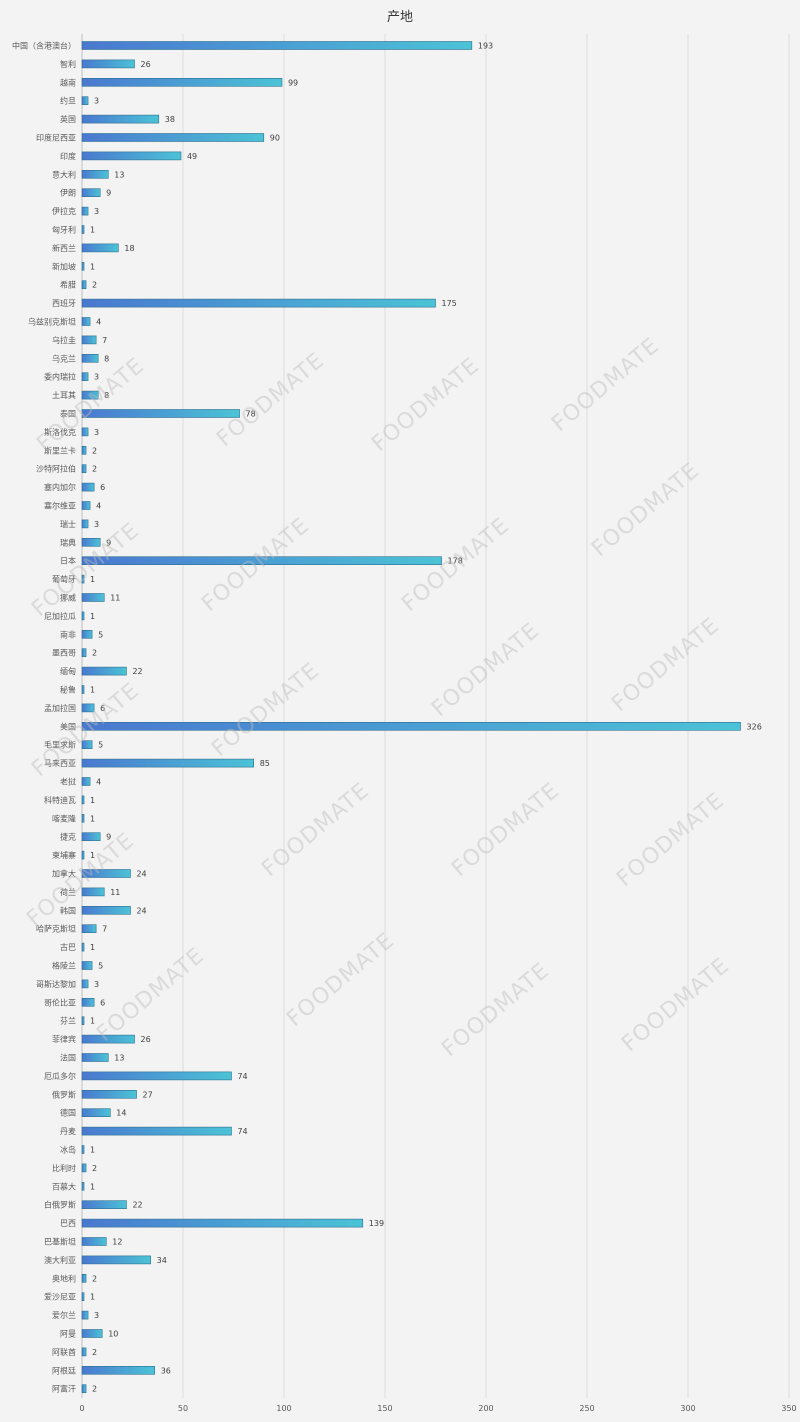  What do you see at coordinates (60, 487) in the screenshot?
I see `category-label: 塞内加尔` at bounding box center [60, 487].